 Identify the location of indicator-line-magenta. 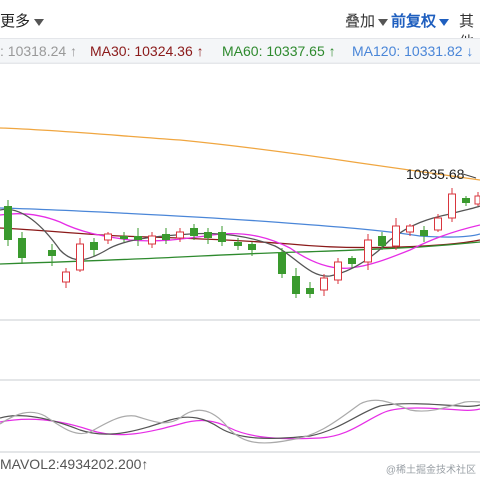
(240, 423).